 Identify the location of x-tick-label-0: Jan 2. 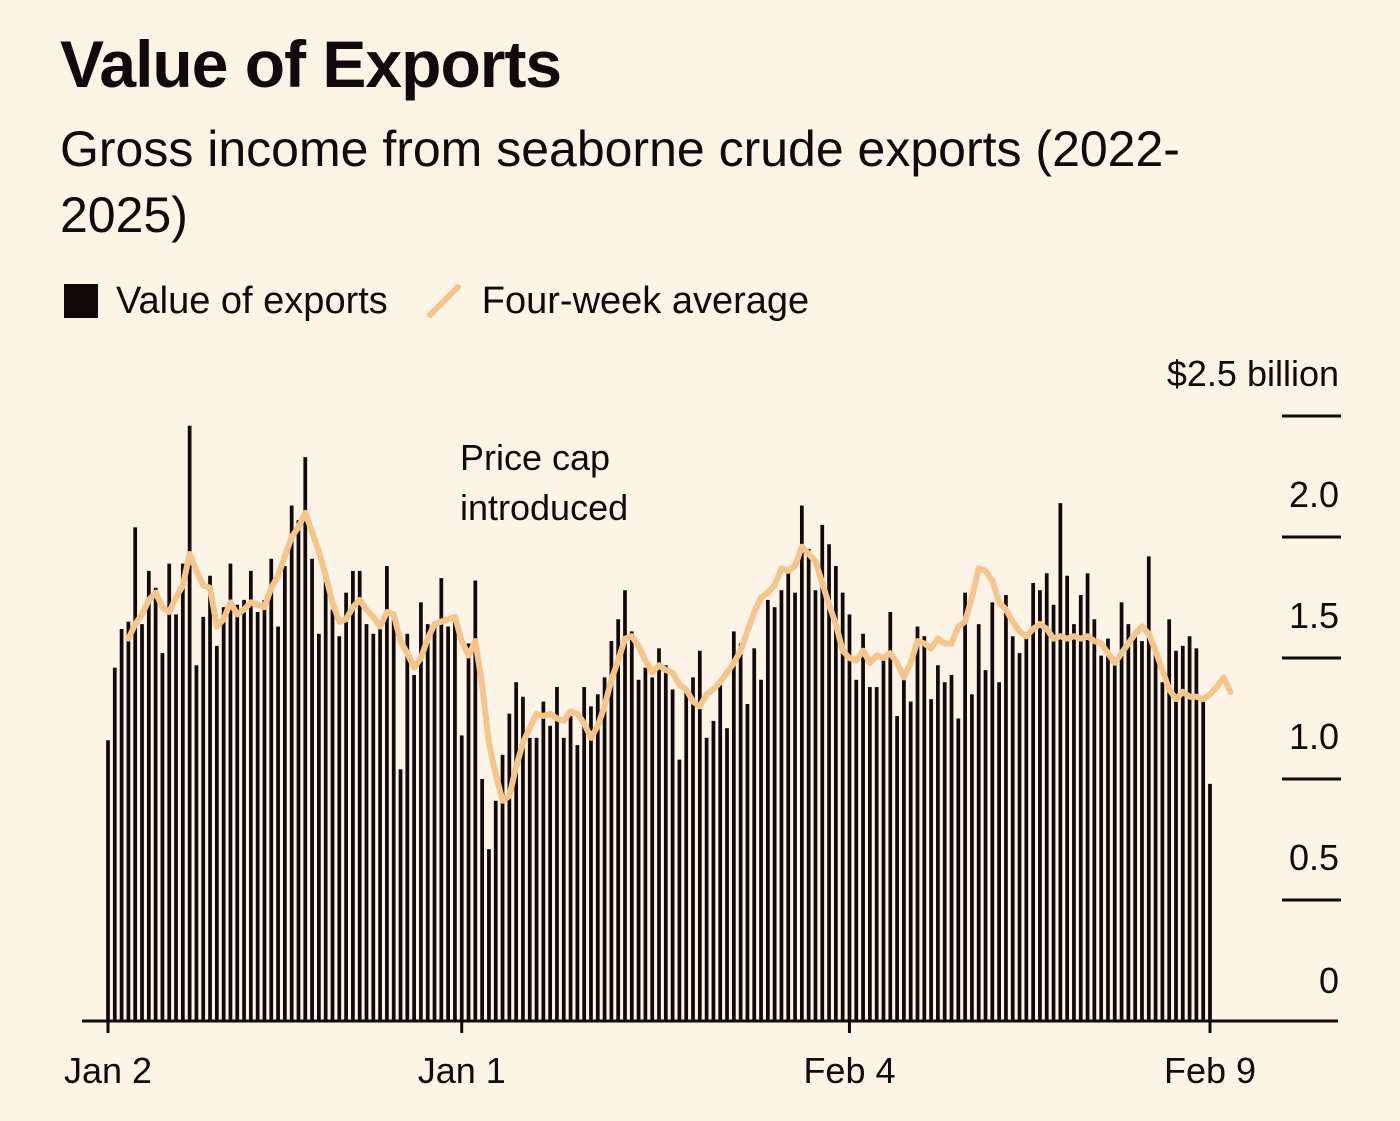
(108, 1070).